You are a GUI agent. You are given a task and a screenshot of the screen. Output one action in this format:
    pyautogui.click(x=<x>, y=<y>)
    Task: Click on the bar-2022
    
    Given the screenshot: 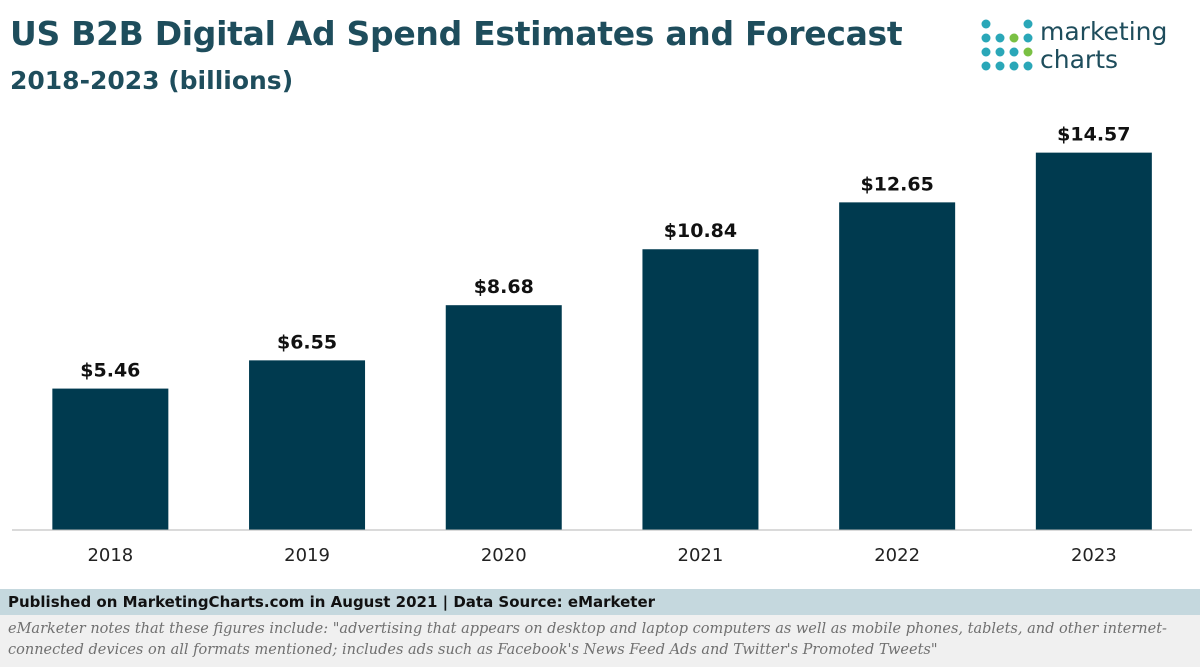 What is the action you would take?
    pyautogui.click(x=897, y=366)
    